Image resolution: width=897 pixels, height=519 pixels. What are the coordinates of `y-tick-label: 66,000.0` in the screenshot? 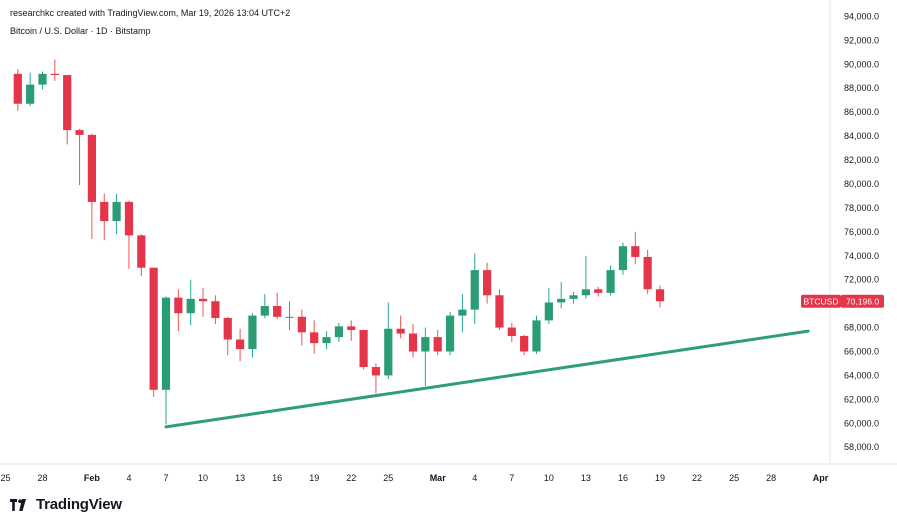 It's located at (861, 352).